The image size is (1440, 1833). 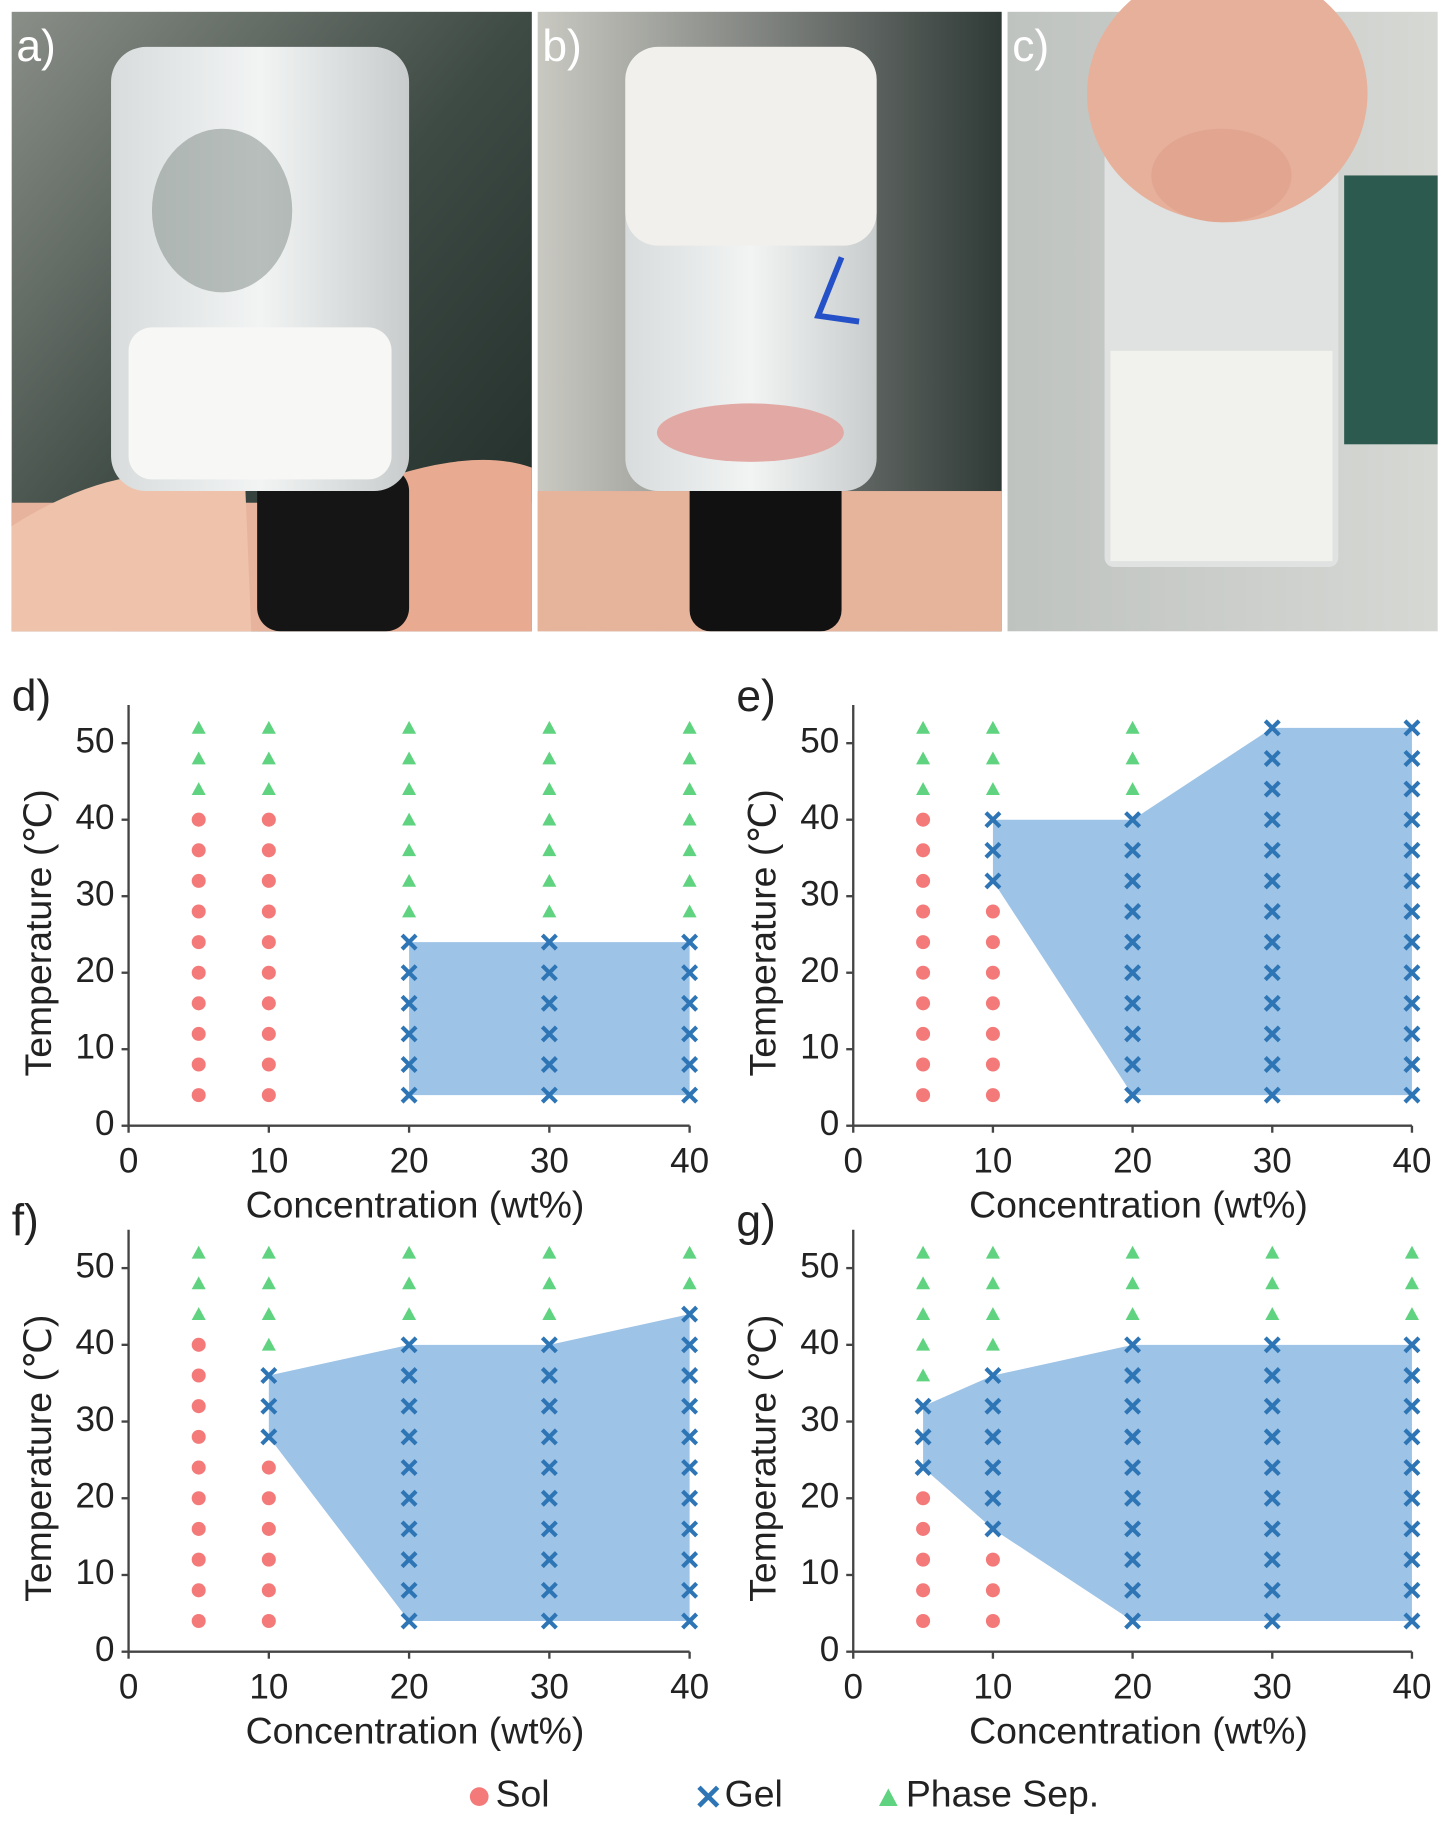 I want to click on panel-label: g), so click(x=755, y=1221).